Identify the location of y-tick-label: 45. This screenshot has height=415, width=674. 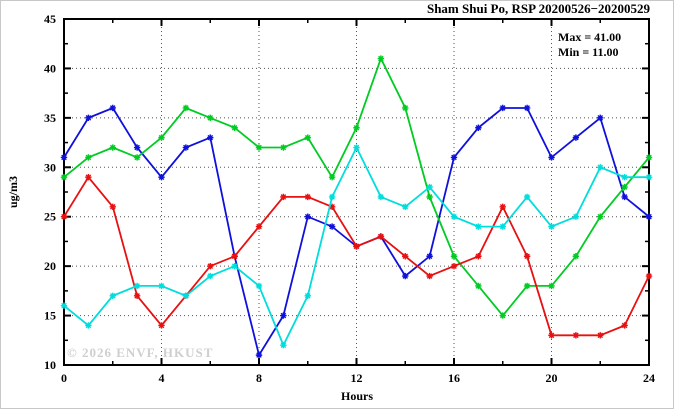
(50, 19).